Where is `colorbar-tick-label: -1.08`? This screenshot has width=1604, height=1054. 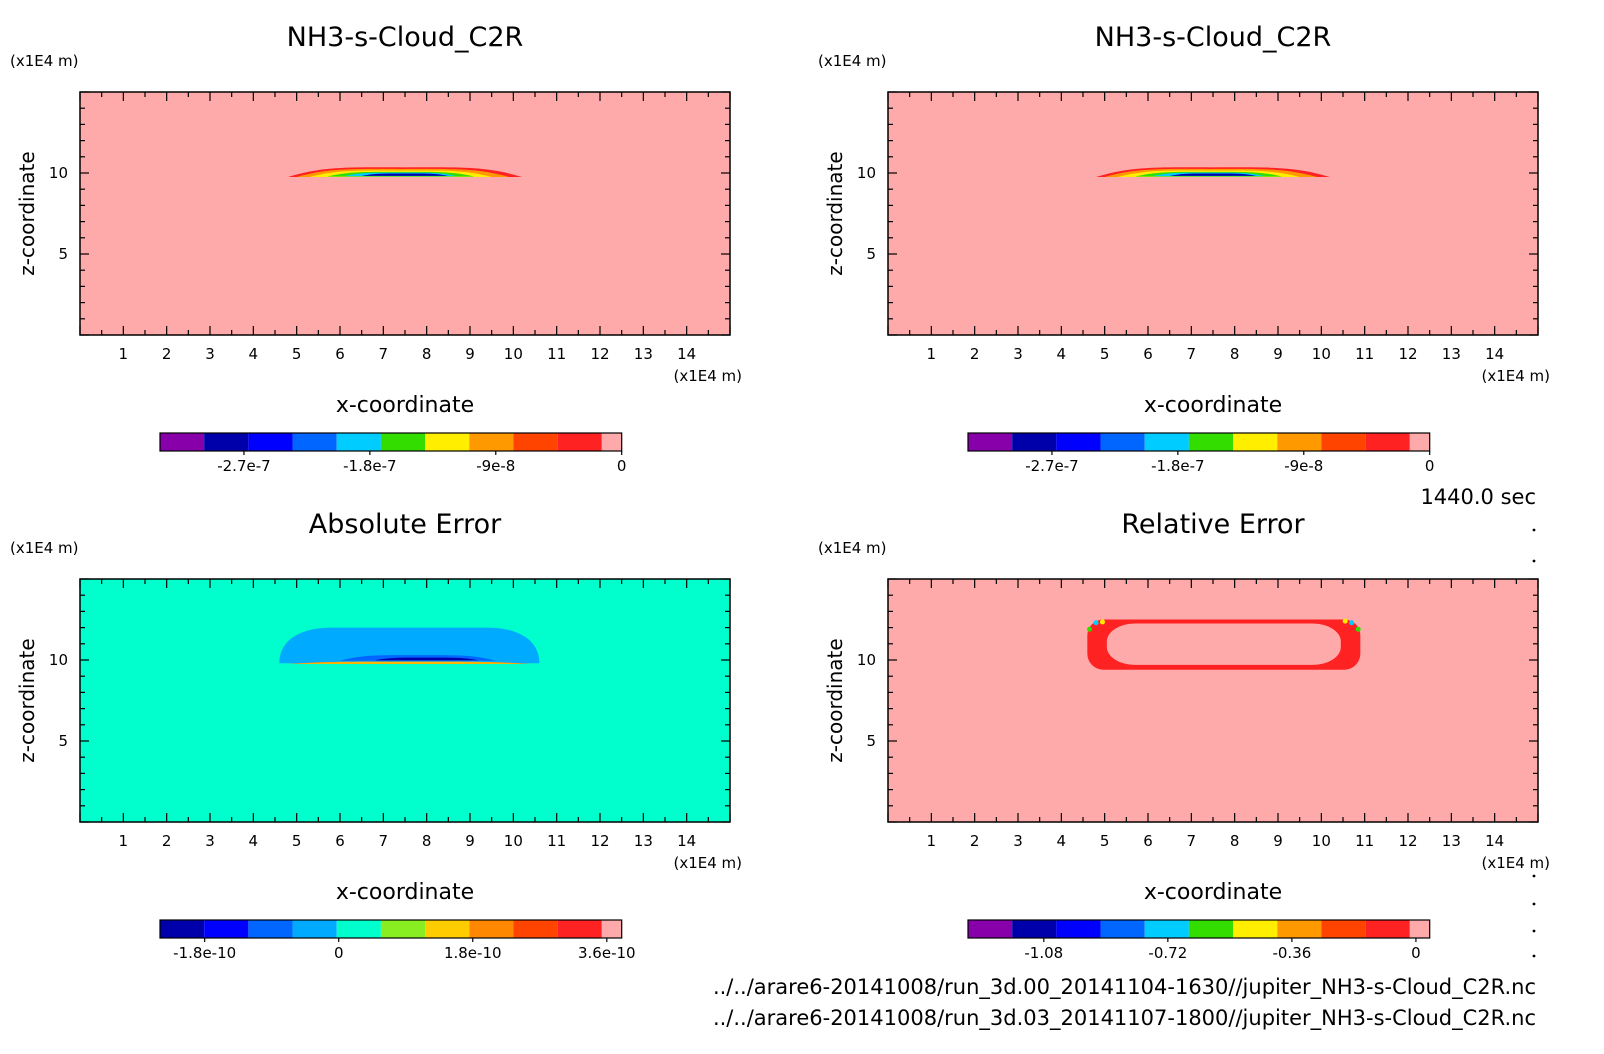 colorbar-tick-label: -1.08 is located at coordinates (1043, 953).